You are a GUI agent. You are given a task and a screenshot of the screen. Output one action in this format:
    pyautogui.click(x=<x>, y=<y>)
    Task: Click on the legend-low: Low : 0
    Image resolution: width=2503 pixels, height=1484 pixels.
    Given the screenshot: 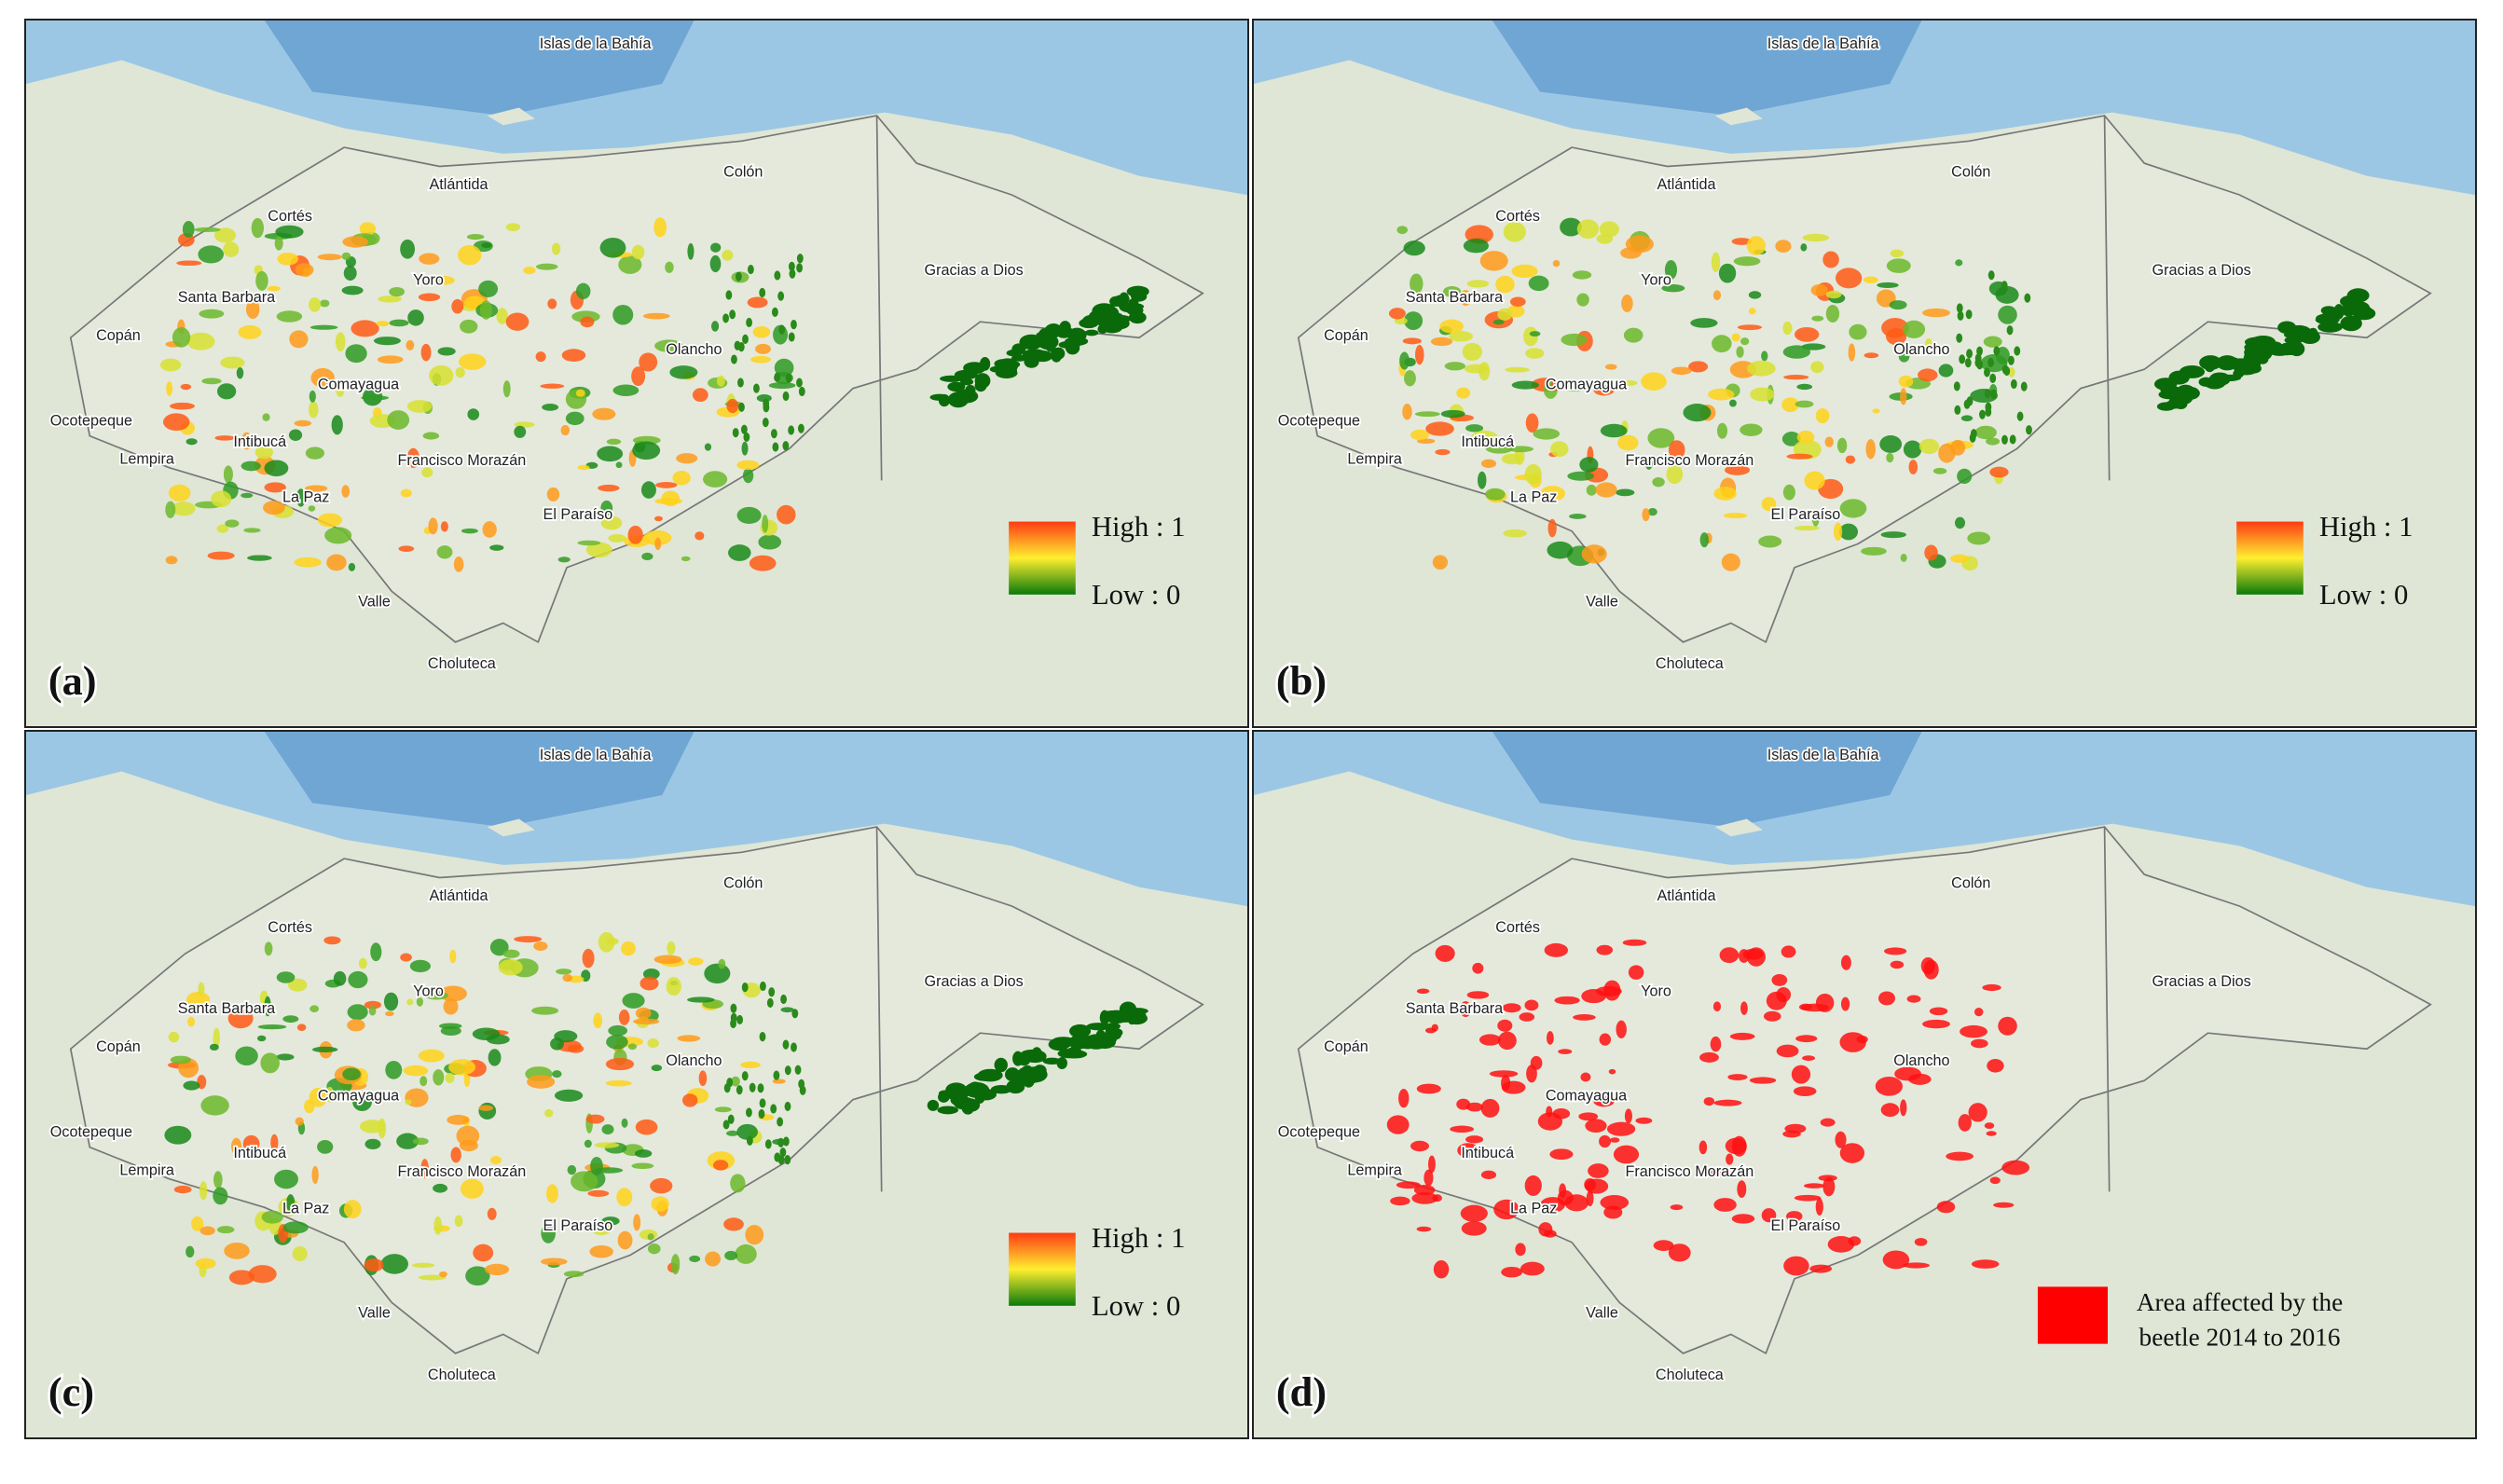 What is the action you would take?
    pyautogui.click(x=2364, y=595)
    